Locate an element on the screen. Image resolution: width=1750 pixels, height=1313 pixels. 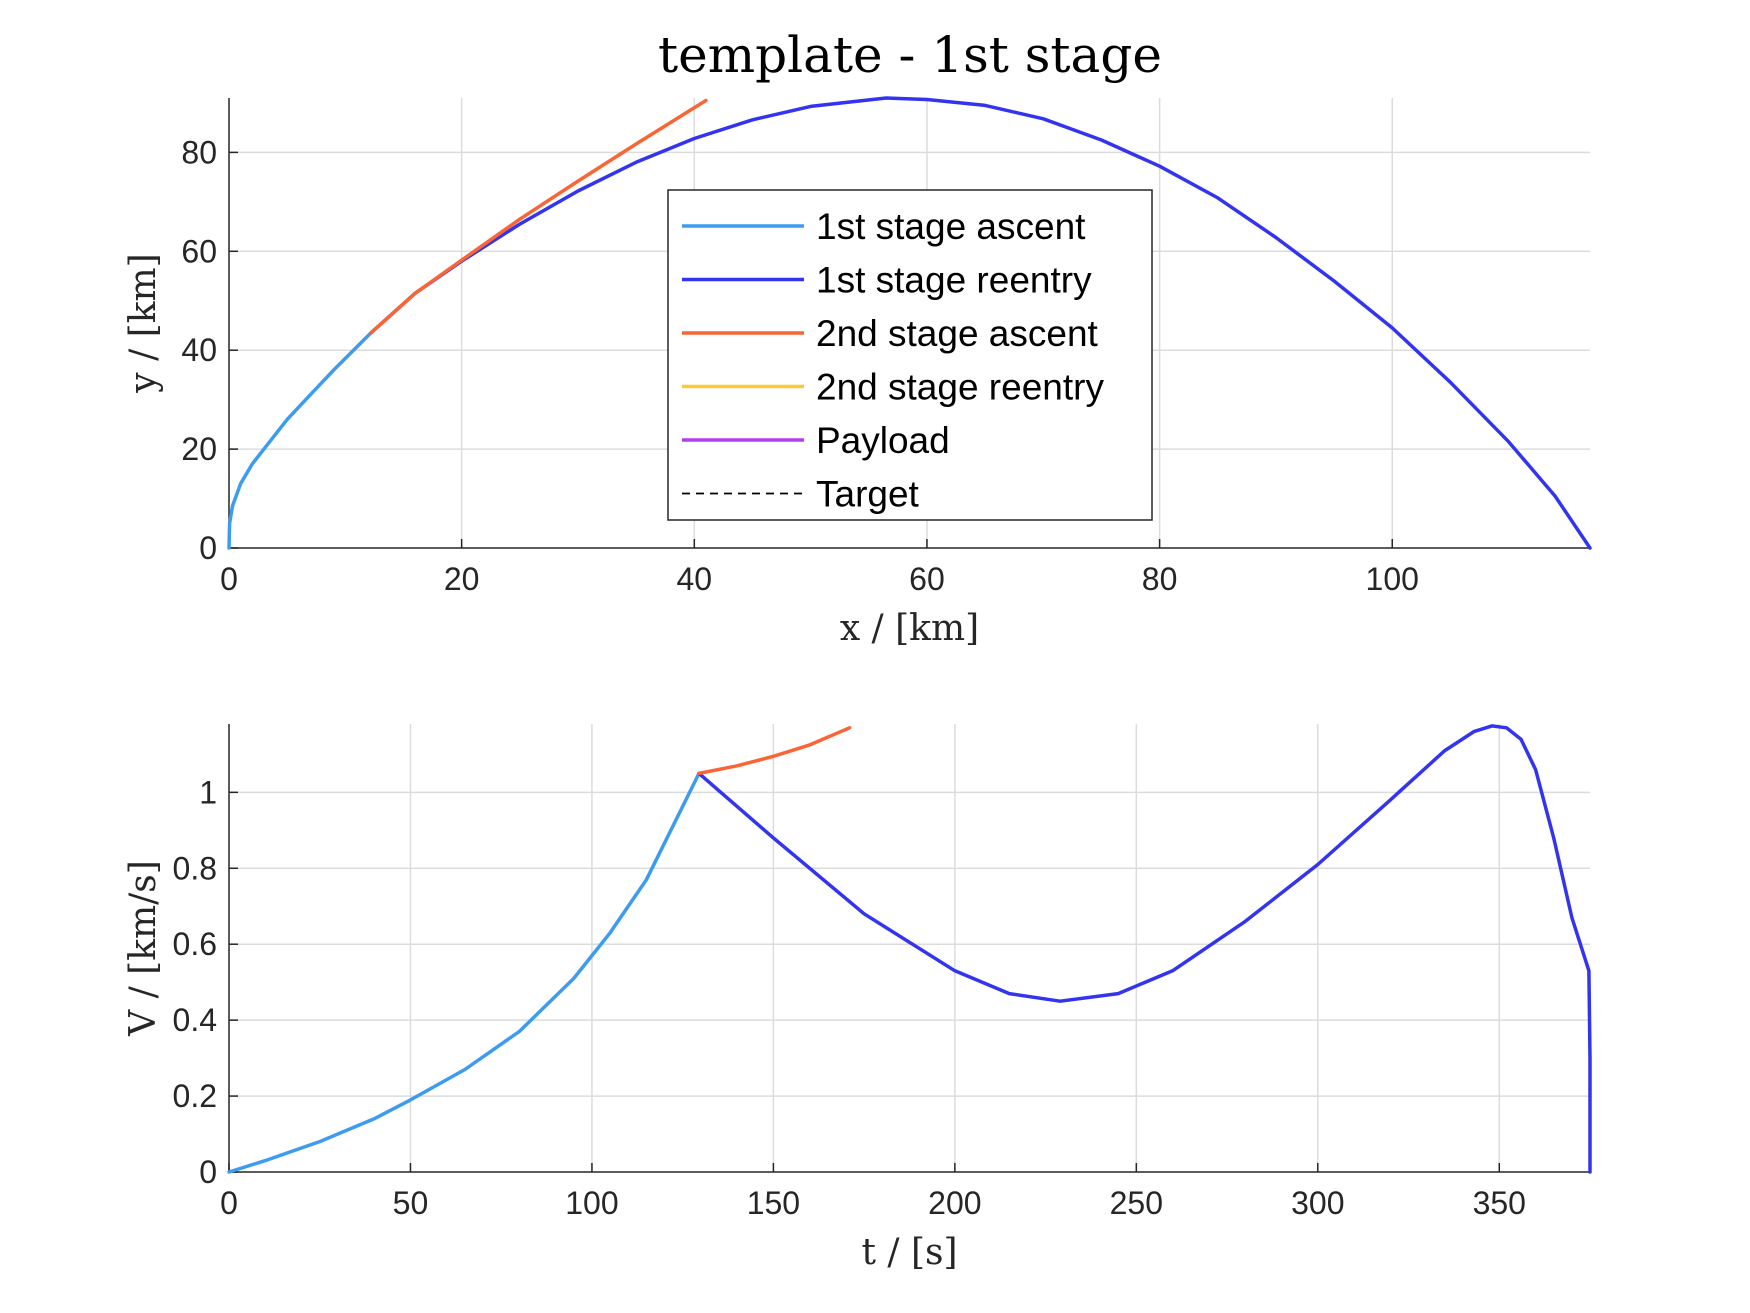
legend-label: Payload is located at coordinates (883, 440).